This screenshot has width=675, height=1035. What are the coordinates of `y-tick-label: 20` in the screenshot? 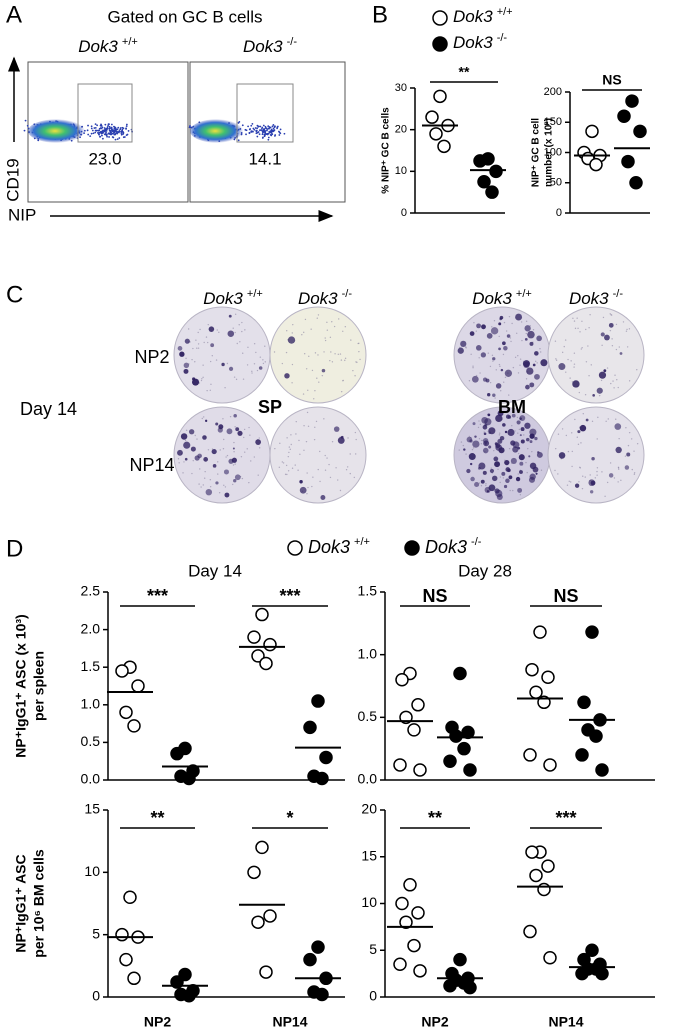 It's located at (369, 809).